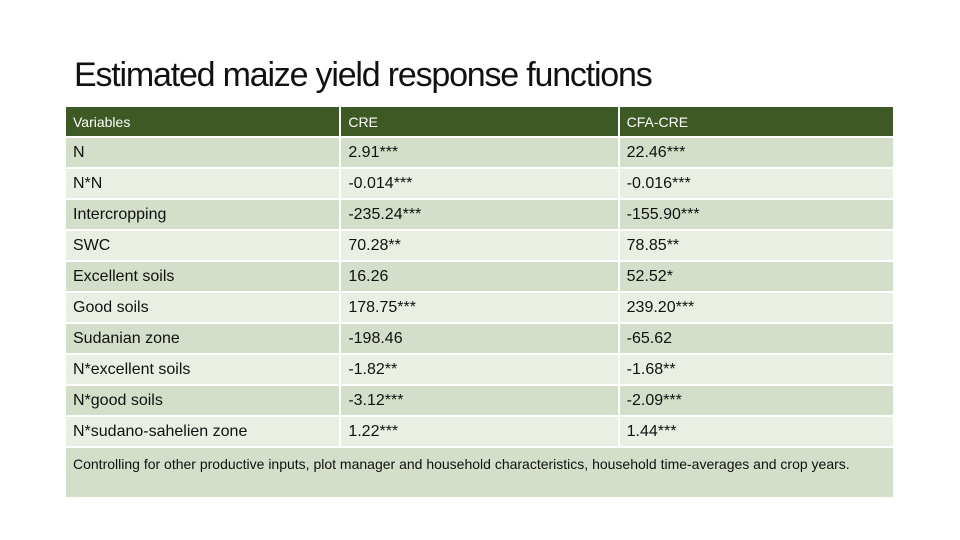 Image resolution: width=960 pixels, height=540 pixels. Describe the element at coordinates (203, 121) in the screenshot. I see `header-cell: Variables` at that location.